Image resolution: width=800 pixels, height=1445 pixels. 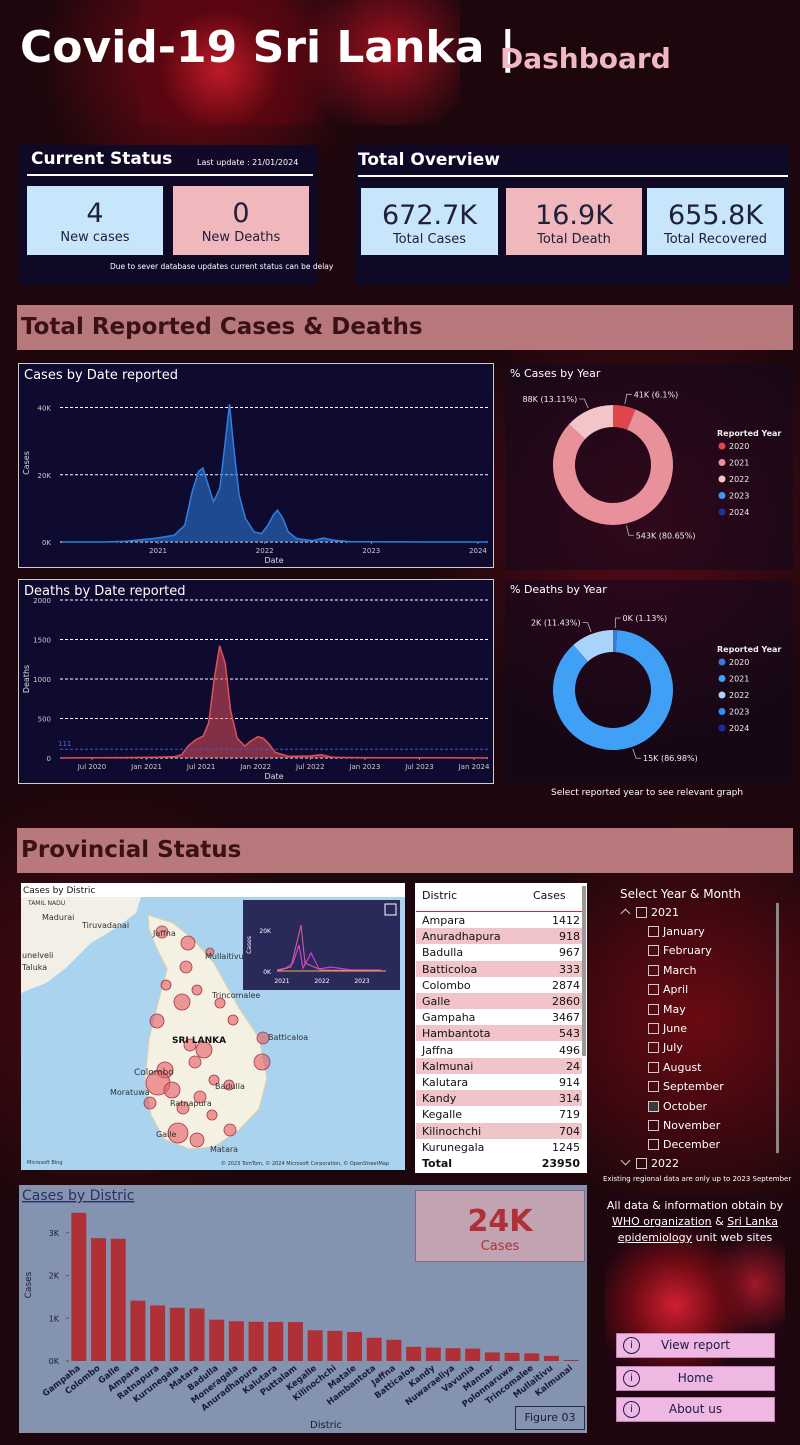 I want to click on total-label: Total, so click(x=437, y=1163).